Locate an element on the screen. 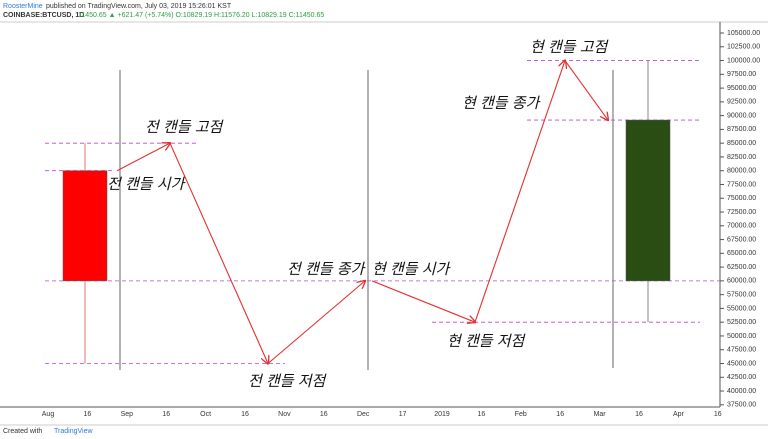 The width and height of the screenshot is (768, 439). footer-created: Created with is located at coordinates (22, 431).